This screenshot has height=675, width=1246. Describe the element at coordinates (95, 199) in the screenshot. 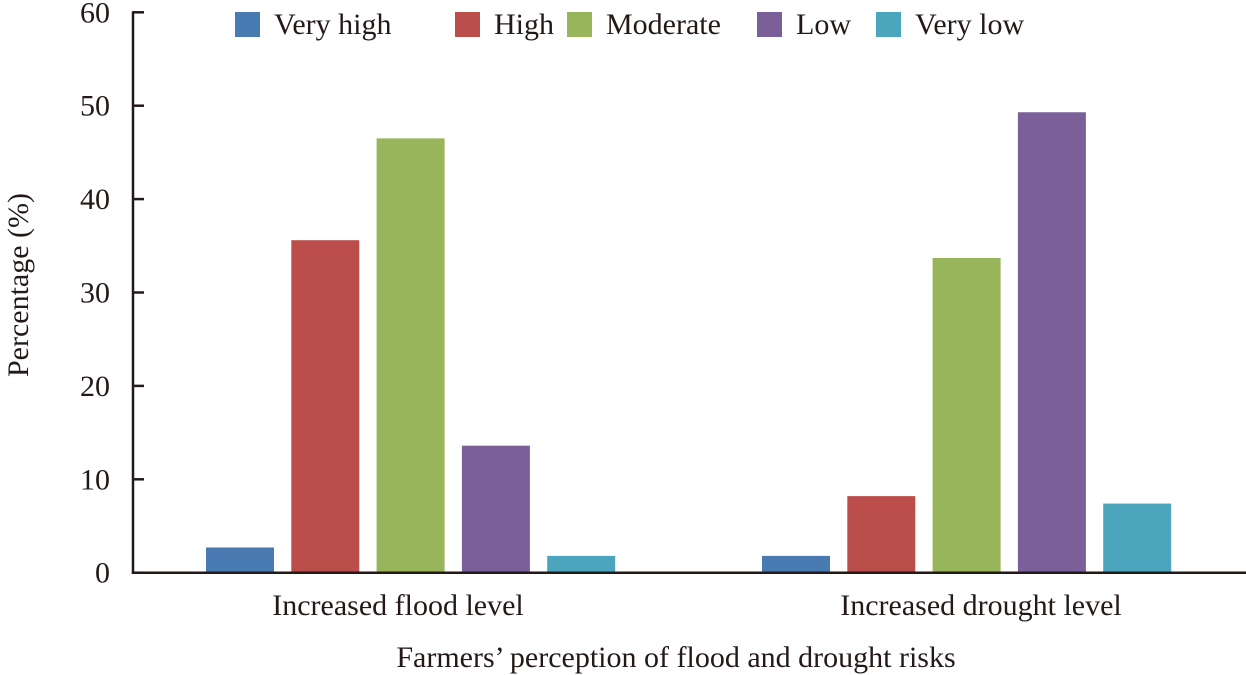

I see `y-tick-label: 40` at that location.